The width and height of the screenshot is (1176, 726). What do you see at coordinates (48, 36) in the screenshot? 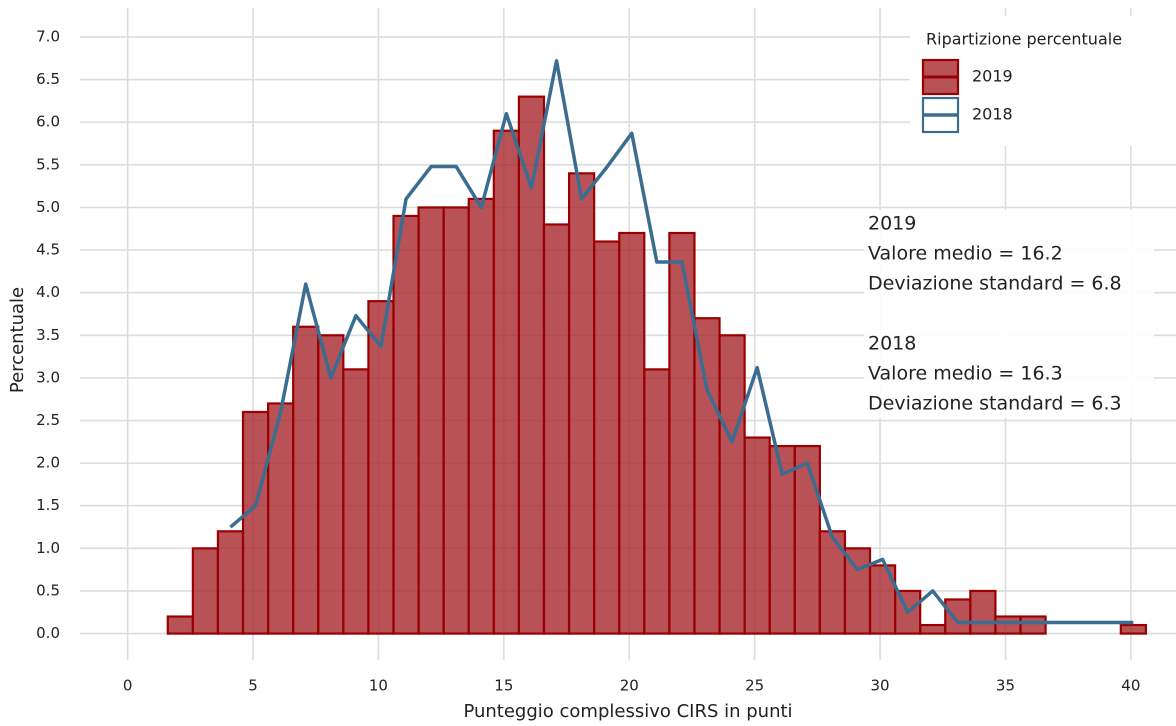
I see `y-tick-label: 7.0` at bounding box center [48, 36].